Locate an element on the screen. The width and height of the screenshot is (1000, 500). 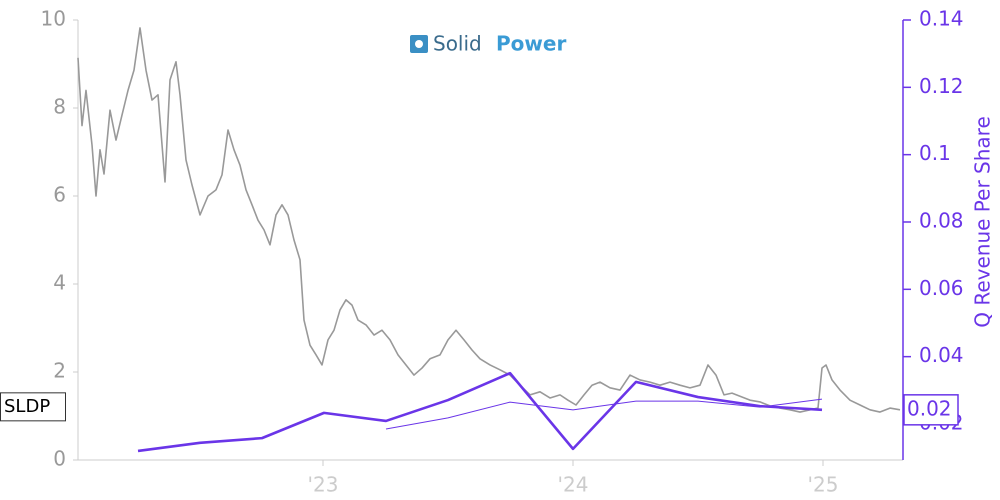
y-tick-label: 4 is located at coordinates (59, 283).